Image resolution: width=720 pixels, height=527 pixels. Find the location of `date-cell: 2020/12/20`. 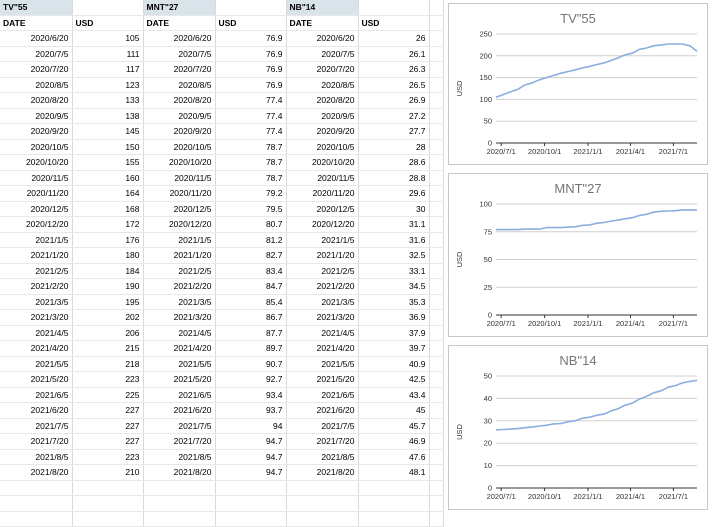

date-cell: 2020/12/20 is located at coordinates (179, 224).